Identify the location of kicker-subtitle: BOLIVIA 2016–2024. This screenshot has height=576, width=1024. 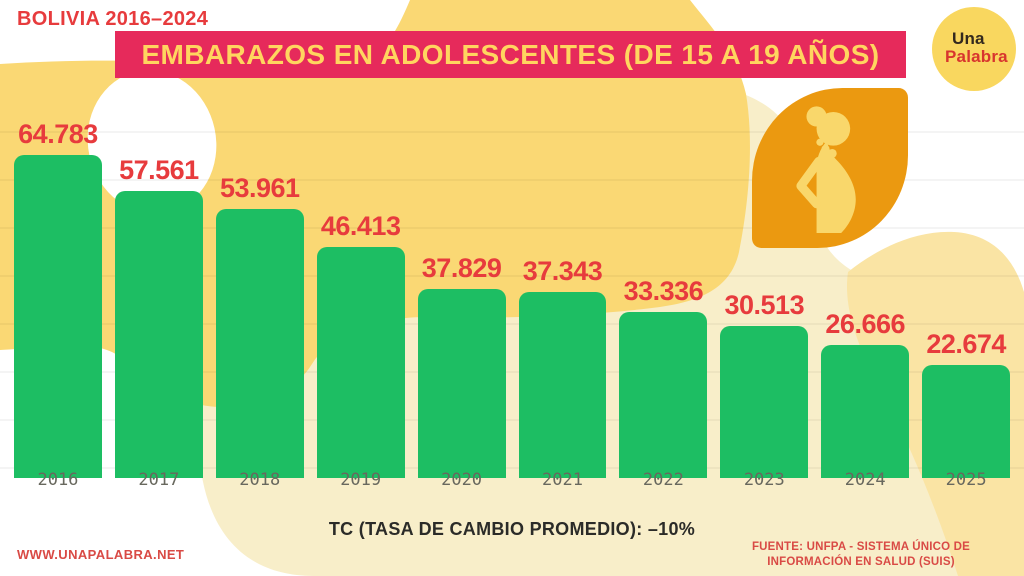
(113, 19).